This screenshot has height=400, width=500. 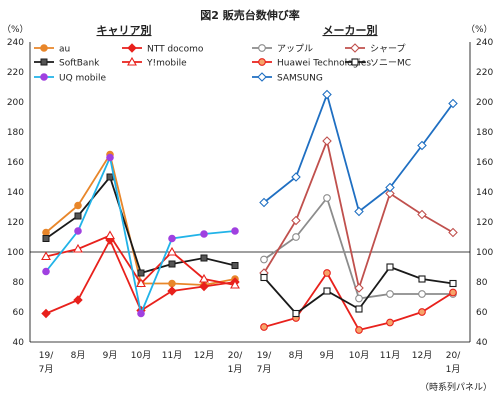 I want to click on y-tick-label-right: 60, so click(x=482, y=313).